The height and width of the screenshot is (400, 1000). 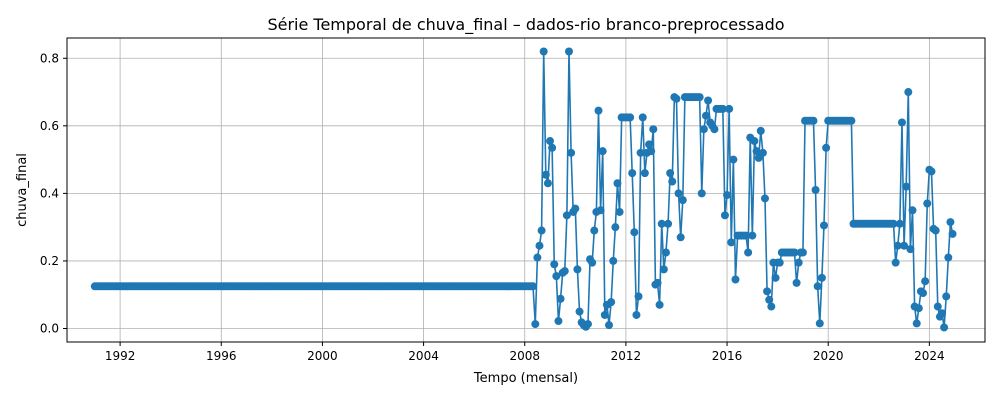 What do you see at coordinates (626, 356) in the screenshot?
I see `x-tick-label: 2012` at bounding box center [626, 356].